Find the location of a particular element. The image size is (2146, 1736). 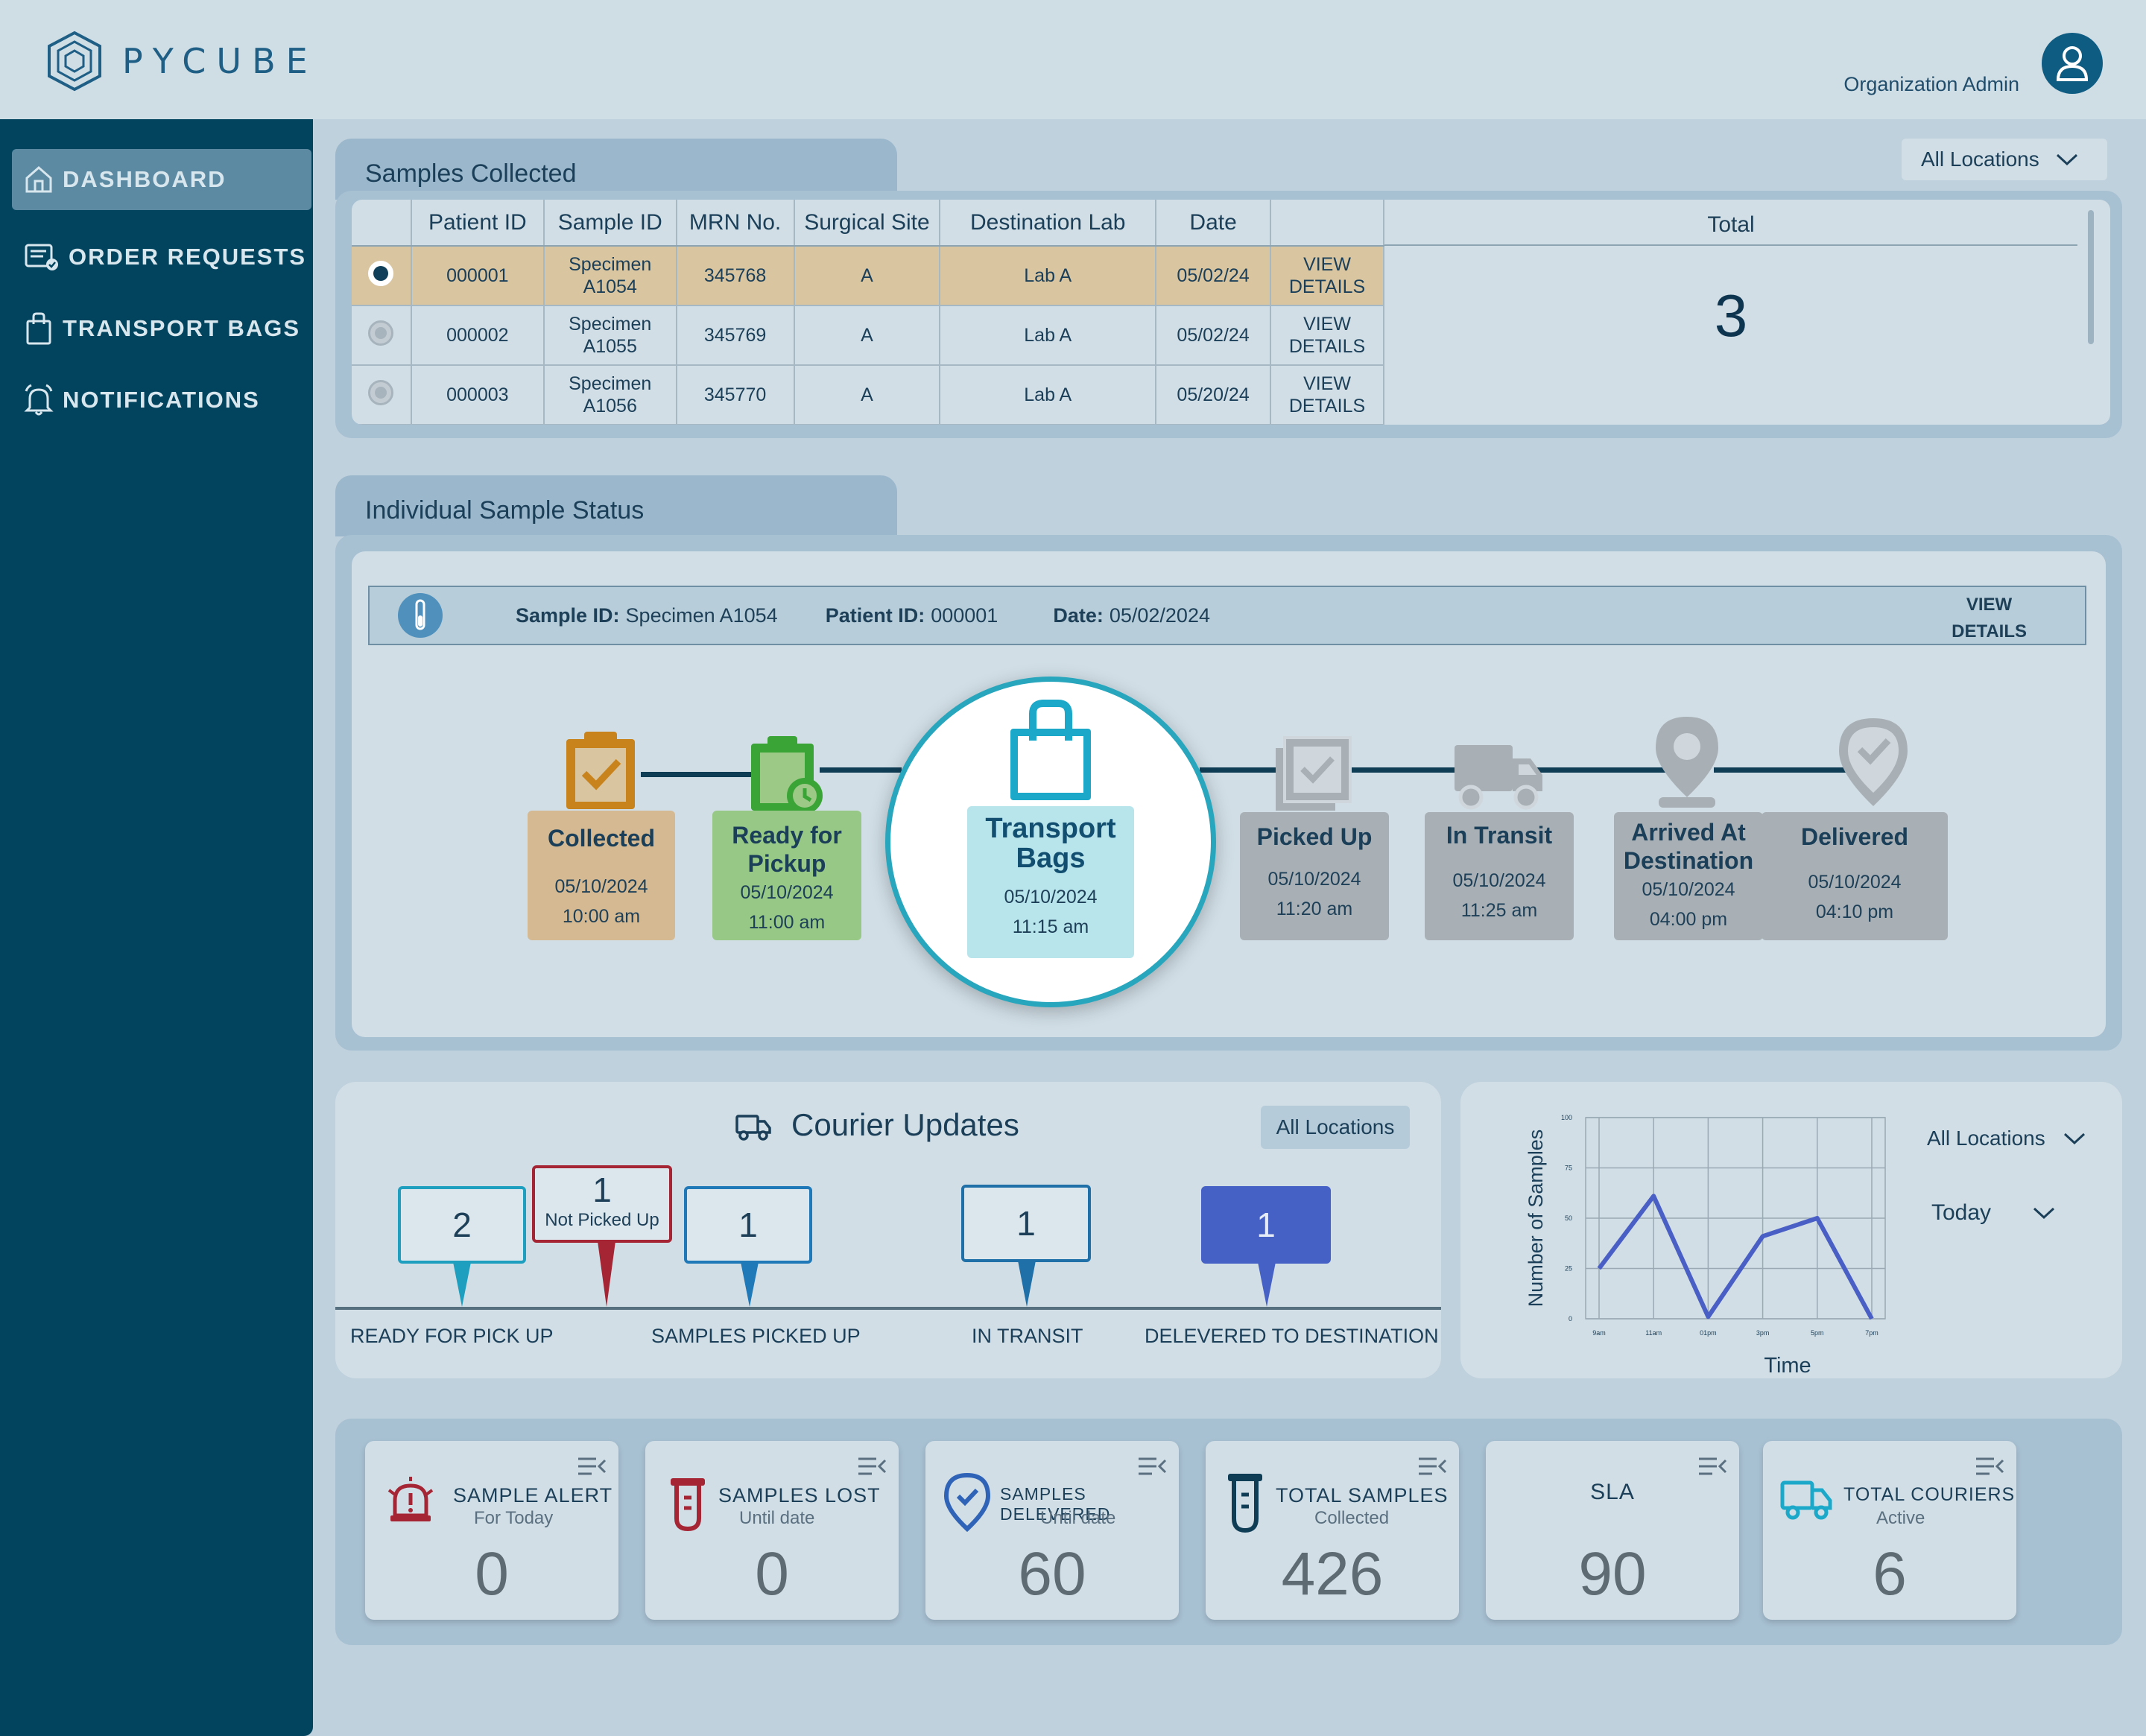

not-picked-up-count: 1 Not Picked Up is located at coordinates (602, 1204).